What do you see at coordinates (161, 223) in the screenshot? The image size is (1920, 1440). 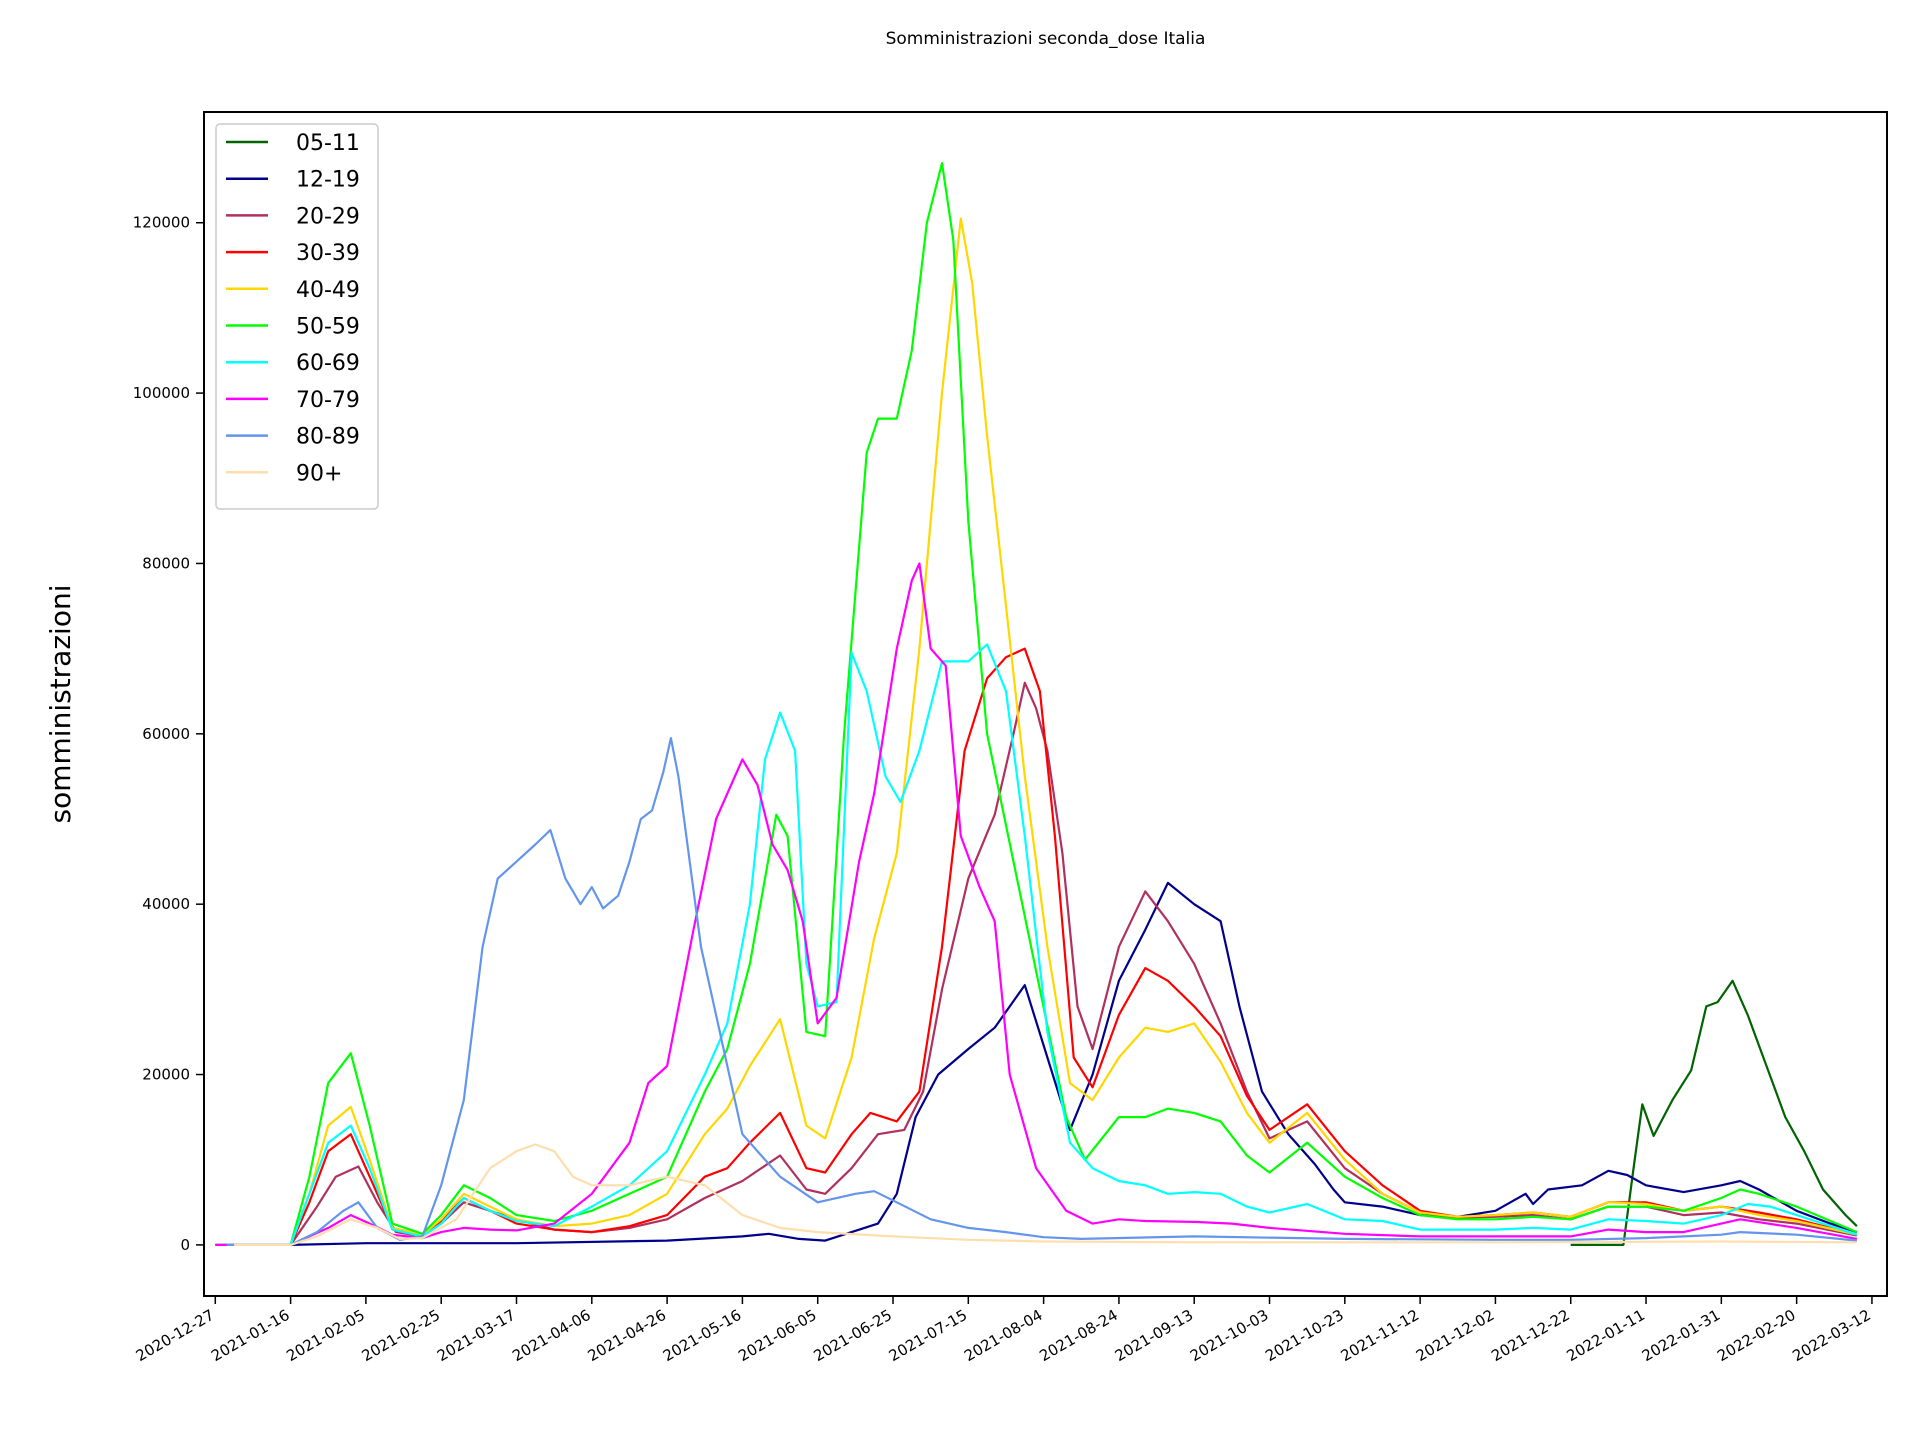 I see `y-tick-label: 120000` at bounding box center [161, 223].